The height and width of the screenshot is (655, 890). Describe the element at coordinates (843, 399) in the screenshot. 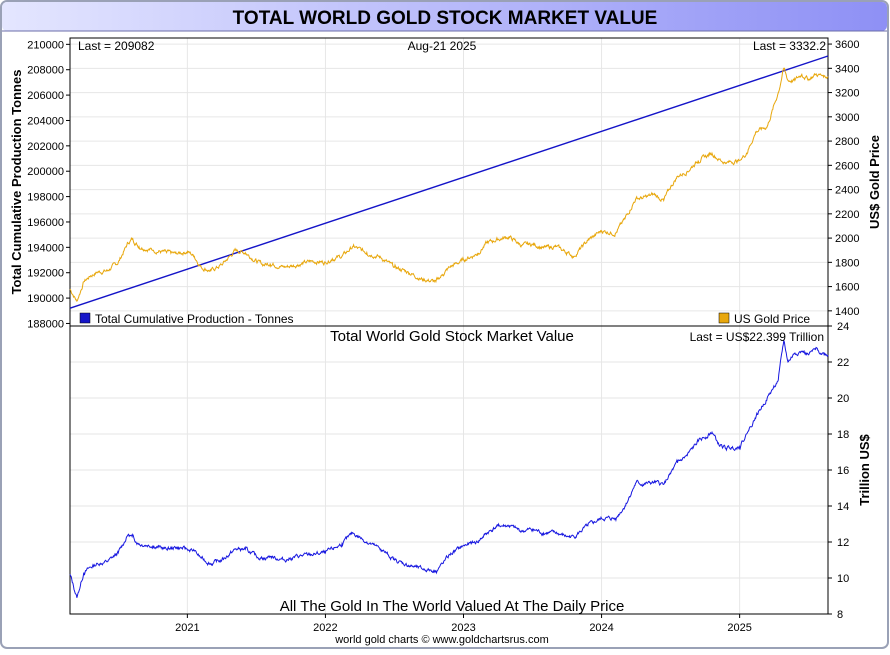

I see `bottom-tick-label: 20` at that location.